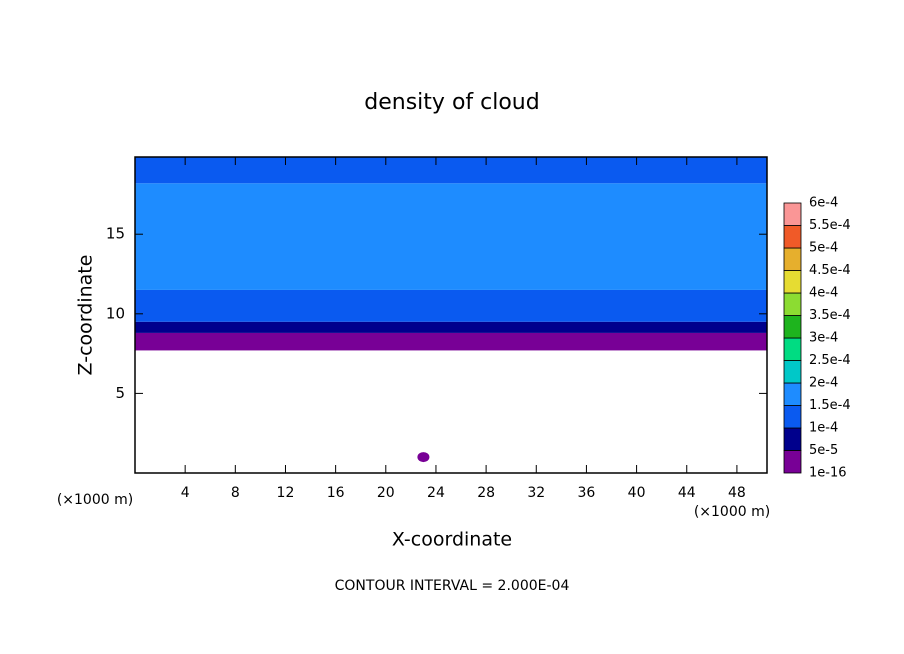 This screenshot has height=654, width=904. What do you see at coordinates (823, 428) in the screenshot?
I see `colorbar-label: 1e-4` at bounding box center [823, 428].